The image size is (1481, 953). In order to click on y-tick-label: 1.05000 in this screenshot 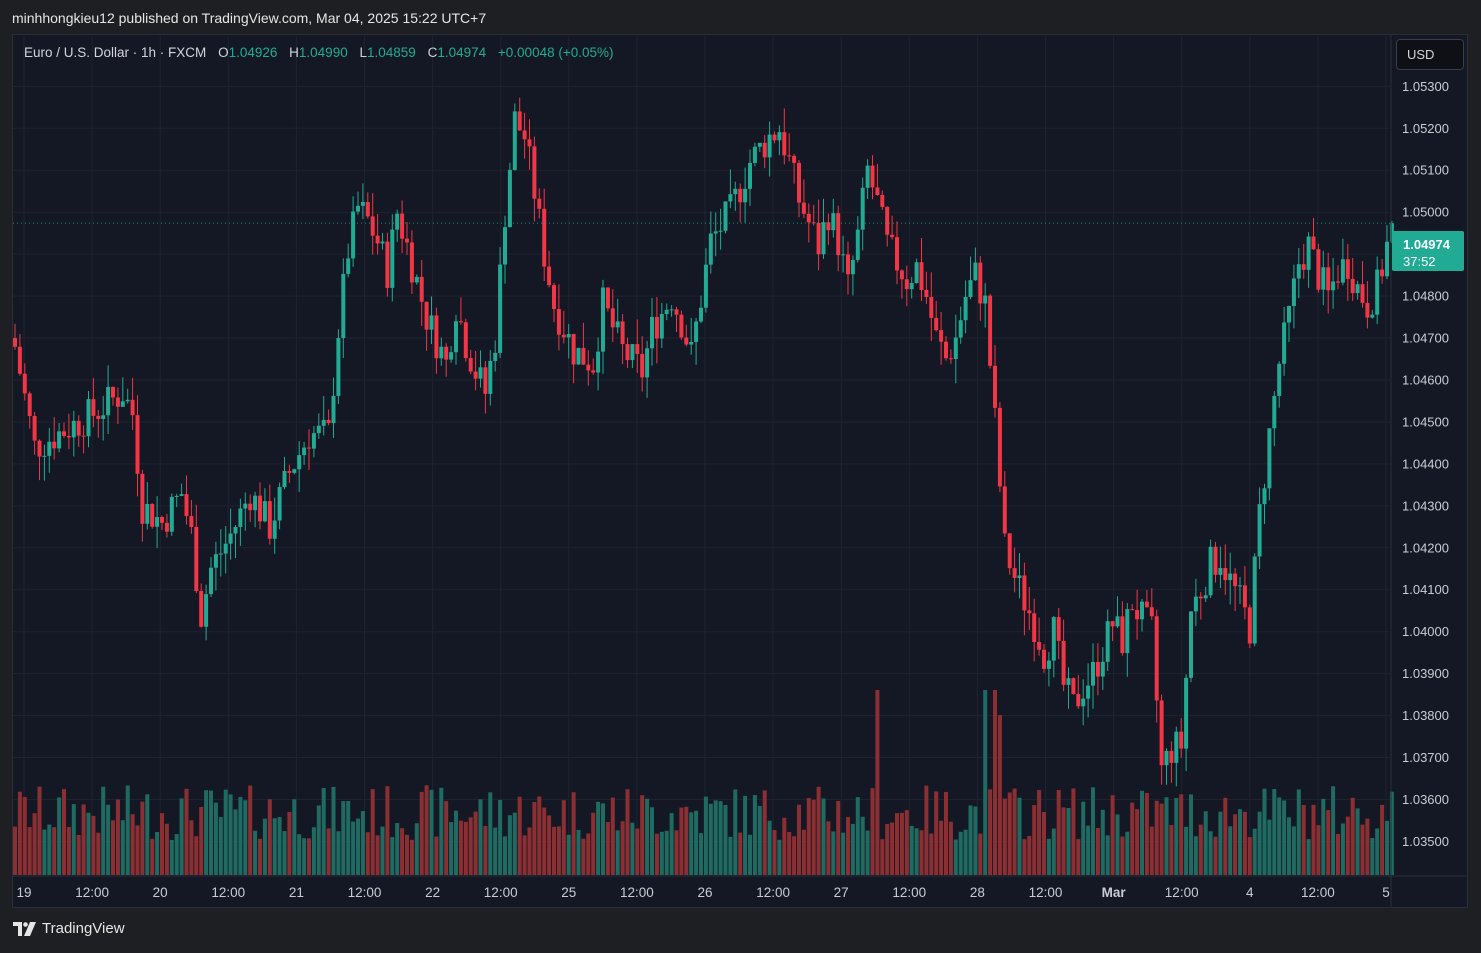, I will do `click(1425, 212)`.